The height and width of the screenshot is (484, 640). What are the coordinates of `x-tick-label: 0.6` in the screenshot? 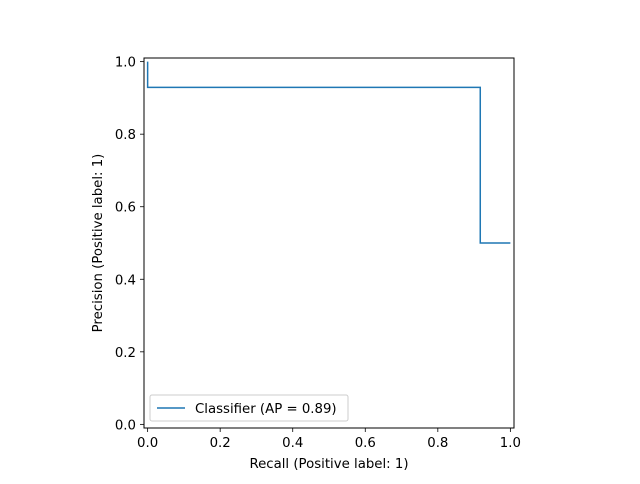 It's located at (365, 443).